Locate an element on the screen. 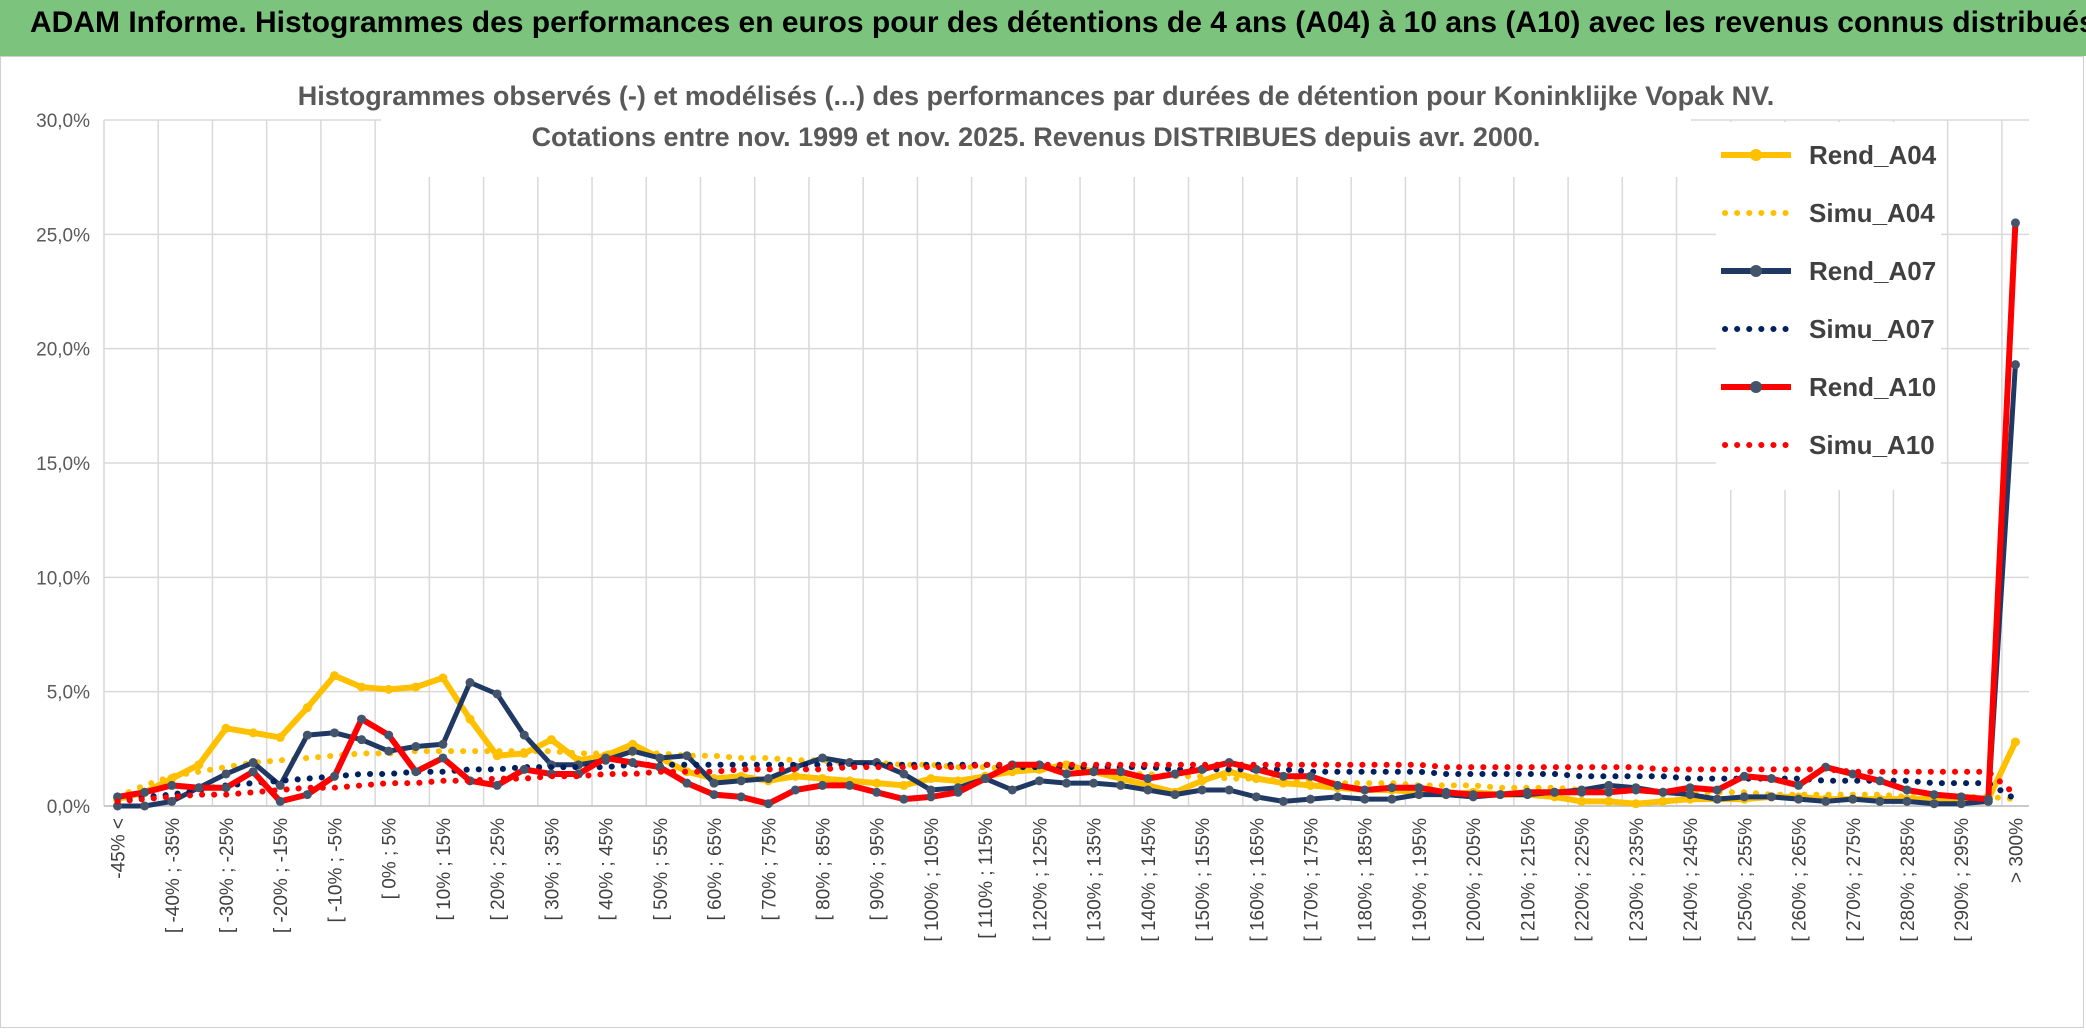  x-tick-label: [ 160% ; 165% is located at coordinates (1257, 880).